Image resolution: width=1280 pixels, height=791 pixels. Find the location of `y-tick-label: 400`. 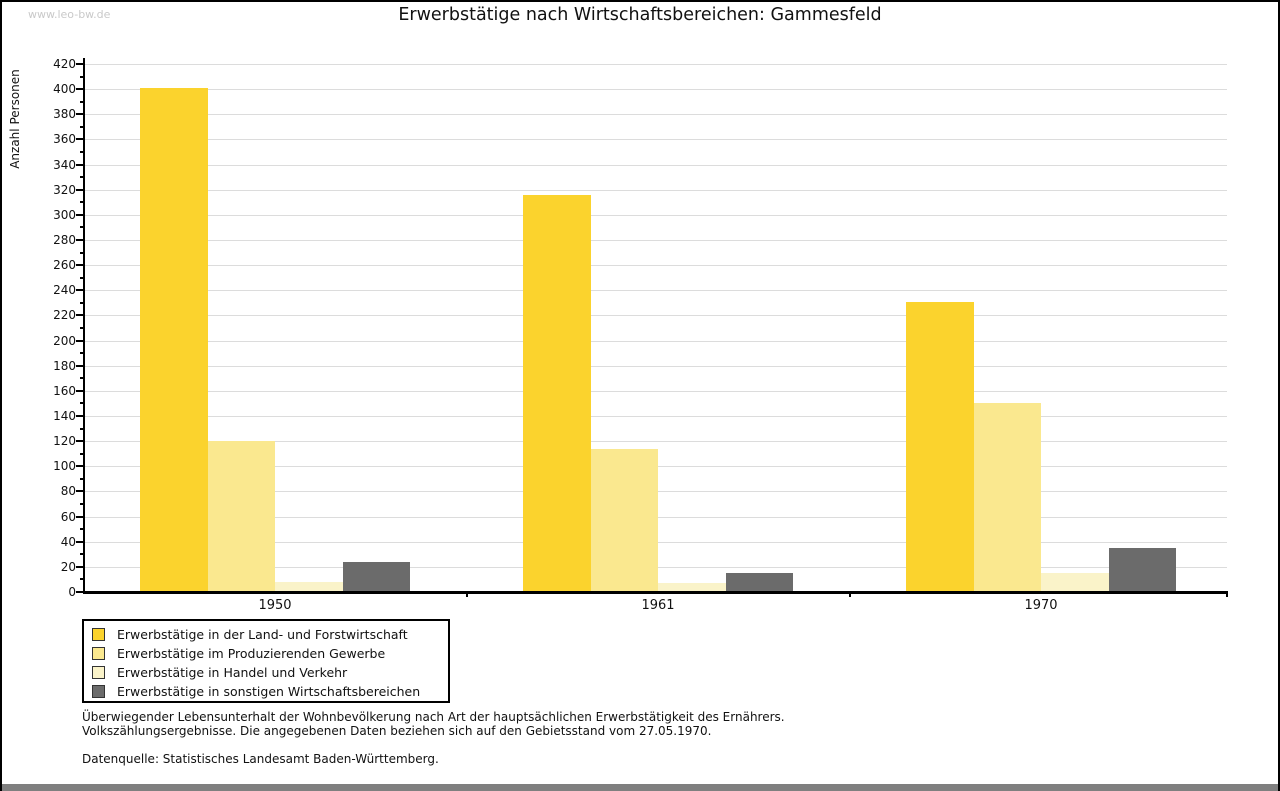

y-tick-label: 400 is located at coordinates (64, 89).